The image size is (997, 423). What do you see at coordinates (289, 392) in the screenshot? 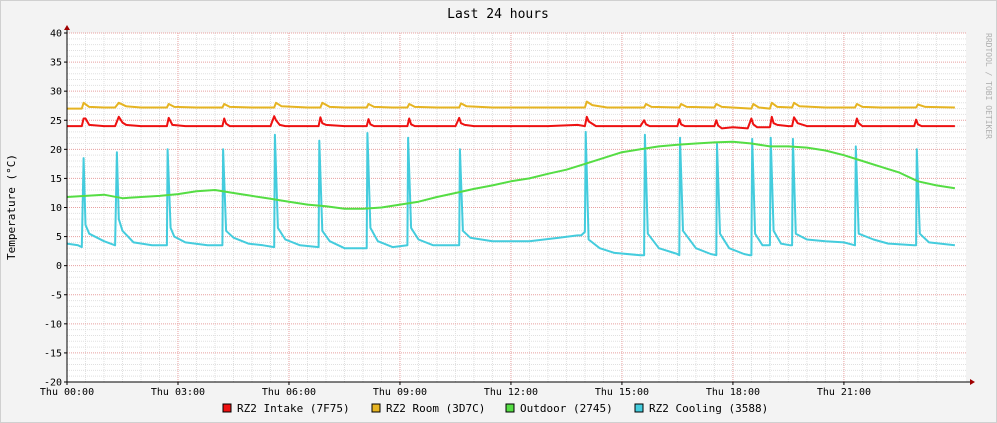
I see `x-tick-label: Thu 06:00` at bounding box center [289, 392].